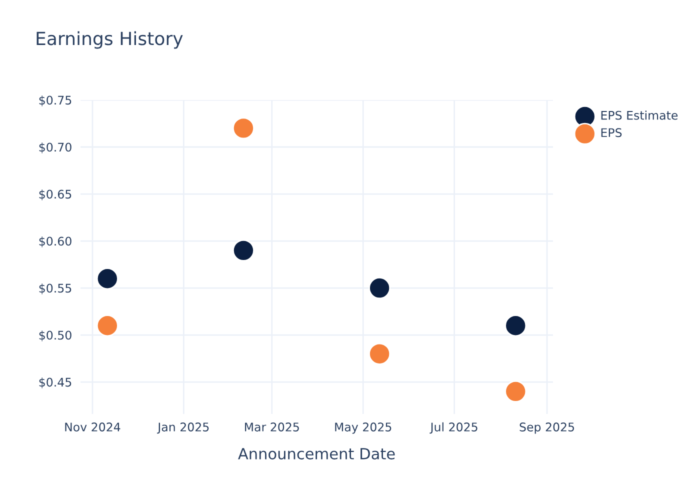  What do you see at coordinates (109, 40) in the screenshot?
I see `chart-title: Earnings History` at bounding box center [109, 40].